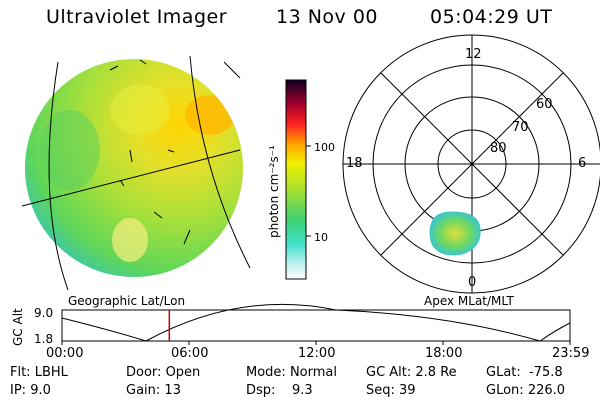 The width and height of the screenshot is (600, 400). Describe the element at coordinates (44, 339) in the screenshot. I see `timeline-ytick-min: 1.8` at that location.